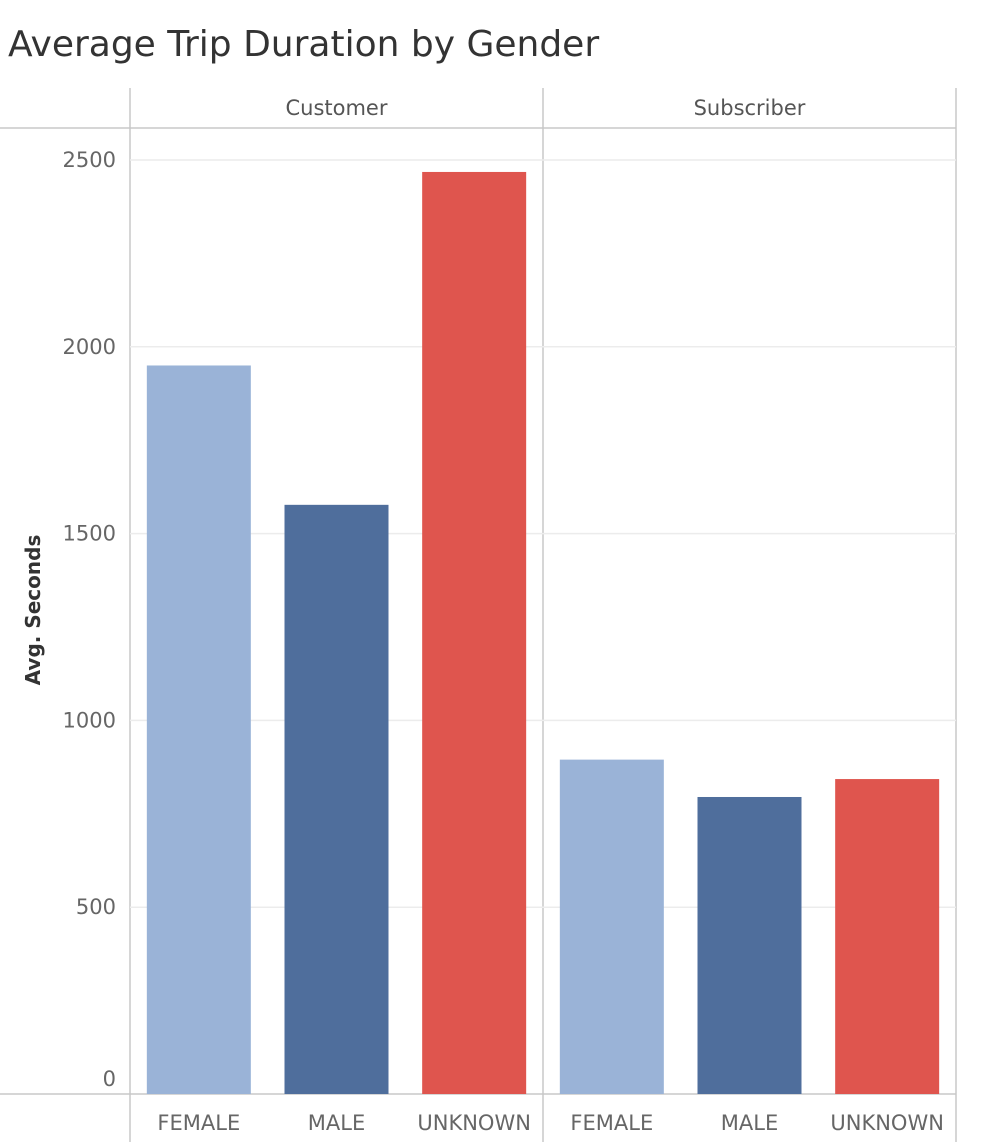  What do you see at coordinates (89, 619) in the screenshot?
I see `y-axis-ticks: 0 500 1000 1500 2000 2500` at bounding box center [89, 619].